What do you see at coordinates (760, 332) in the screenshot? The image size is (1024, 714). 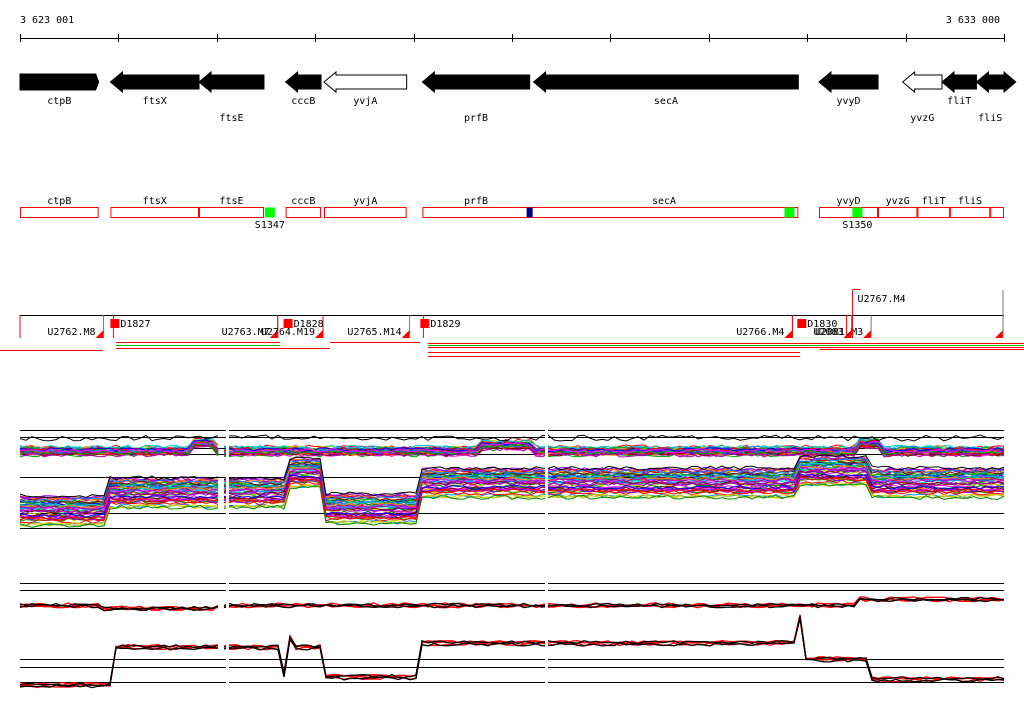 I see `unit-label-U2766.M4: U2766.M4` at bounding box center [760, 332].